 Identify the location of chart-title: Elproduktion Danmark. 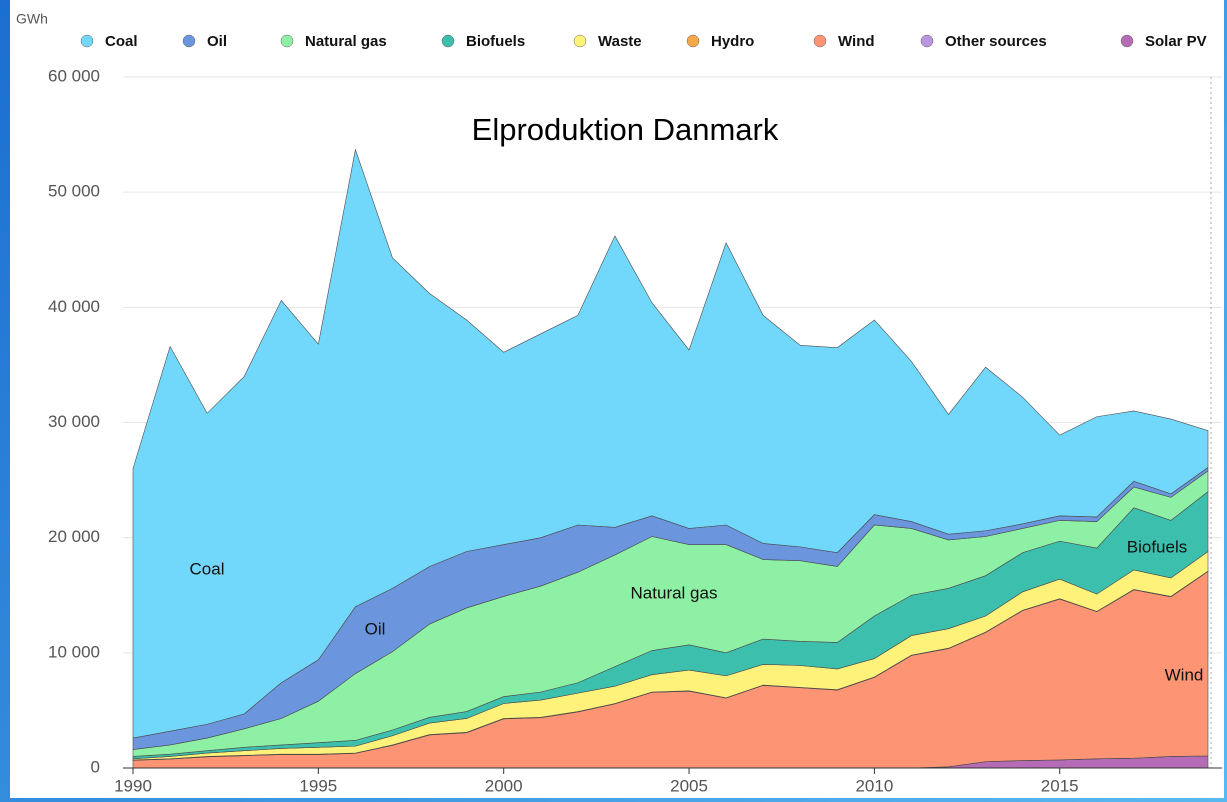
(625, 129).